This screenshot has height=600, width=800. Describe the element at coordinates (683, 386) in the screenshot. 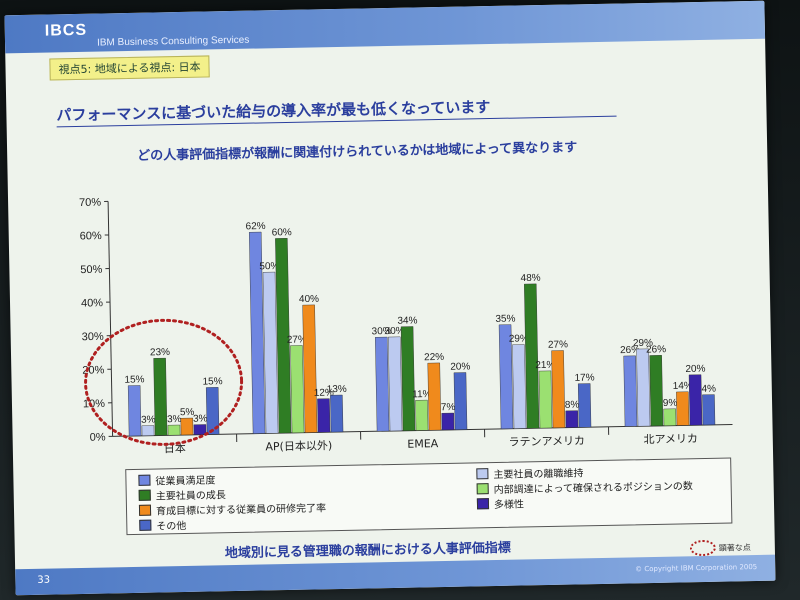

I see `data-label: 14%` at that location.